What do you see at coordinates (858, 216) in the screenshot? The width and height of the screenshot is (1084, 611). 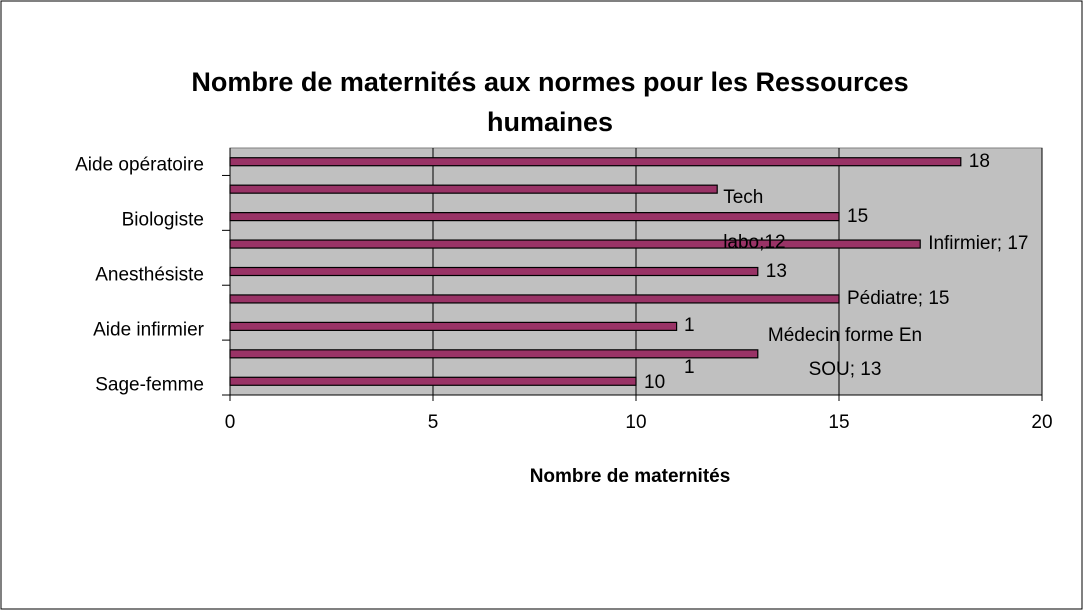 I see `data-label: 15` at bounding box center [858, 216].